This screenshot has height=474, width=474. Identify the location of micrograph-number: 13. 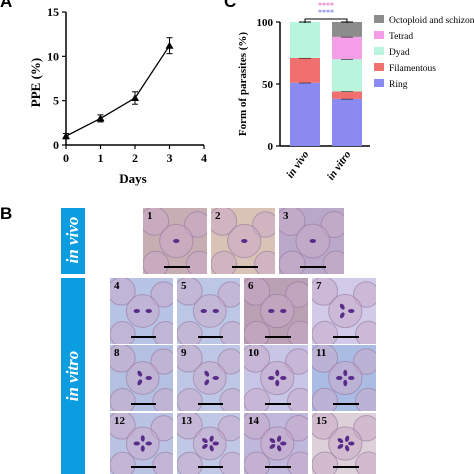
(186, 421).